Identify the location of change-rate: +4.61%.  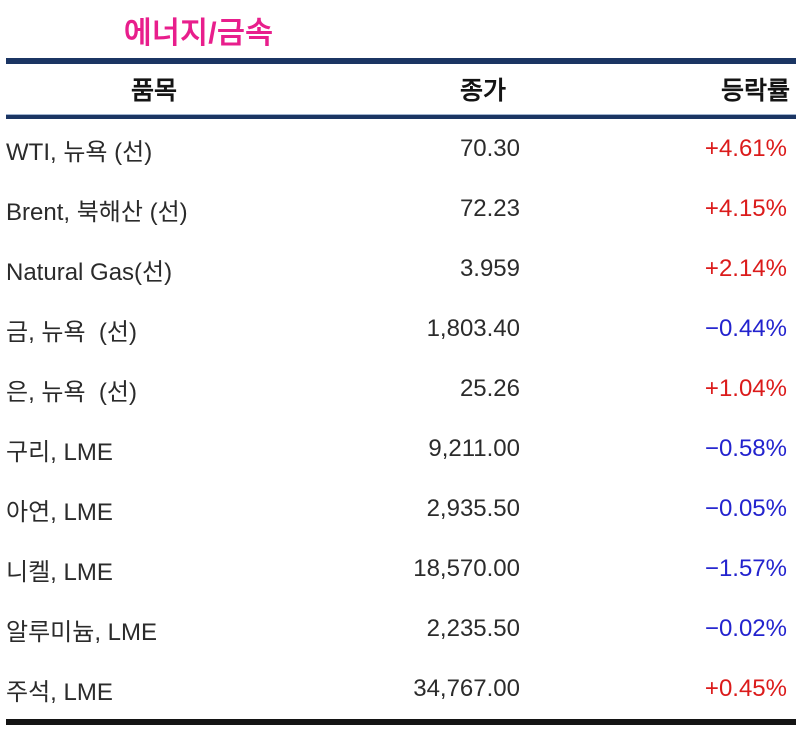
(745, 148).